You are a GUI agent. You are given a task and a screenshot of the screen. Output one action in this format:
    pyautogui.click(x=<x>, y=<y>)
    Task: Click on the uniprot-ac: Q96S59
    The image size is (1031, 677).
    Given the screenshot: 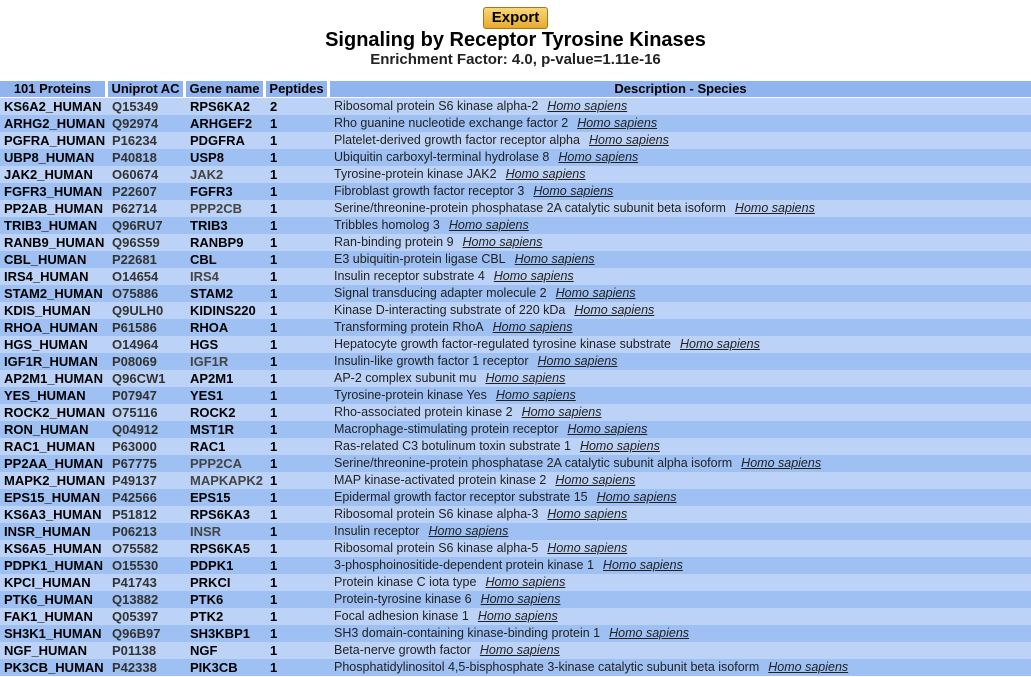 What is the action you would take?
    pyautogui.click(x=147, y=242)
    